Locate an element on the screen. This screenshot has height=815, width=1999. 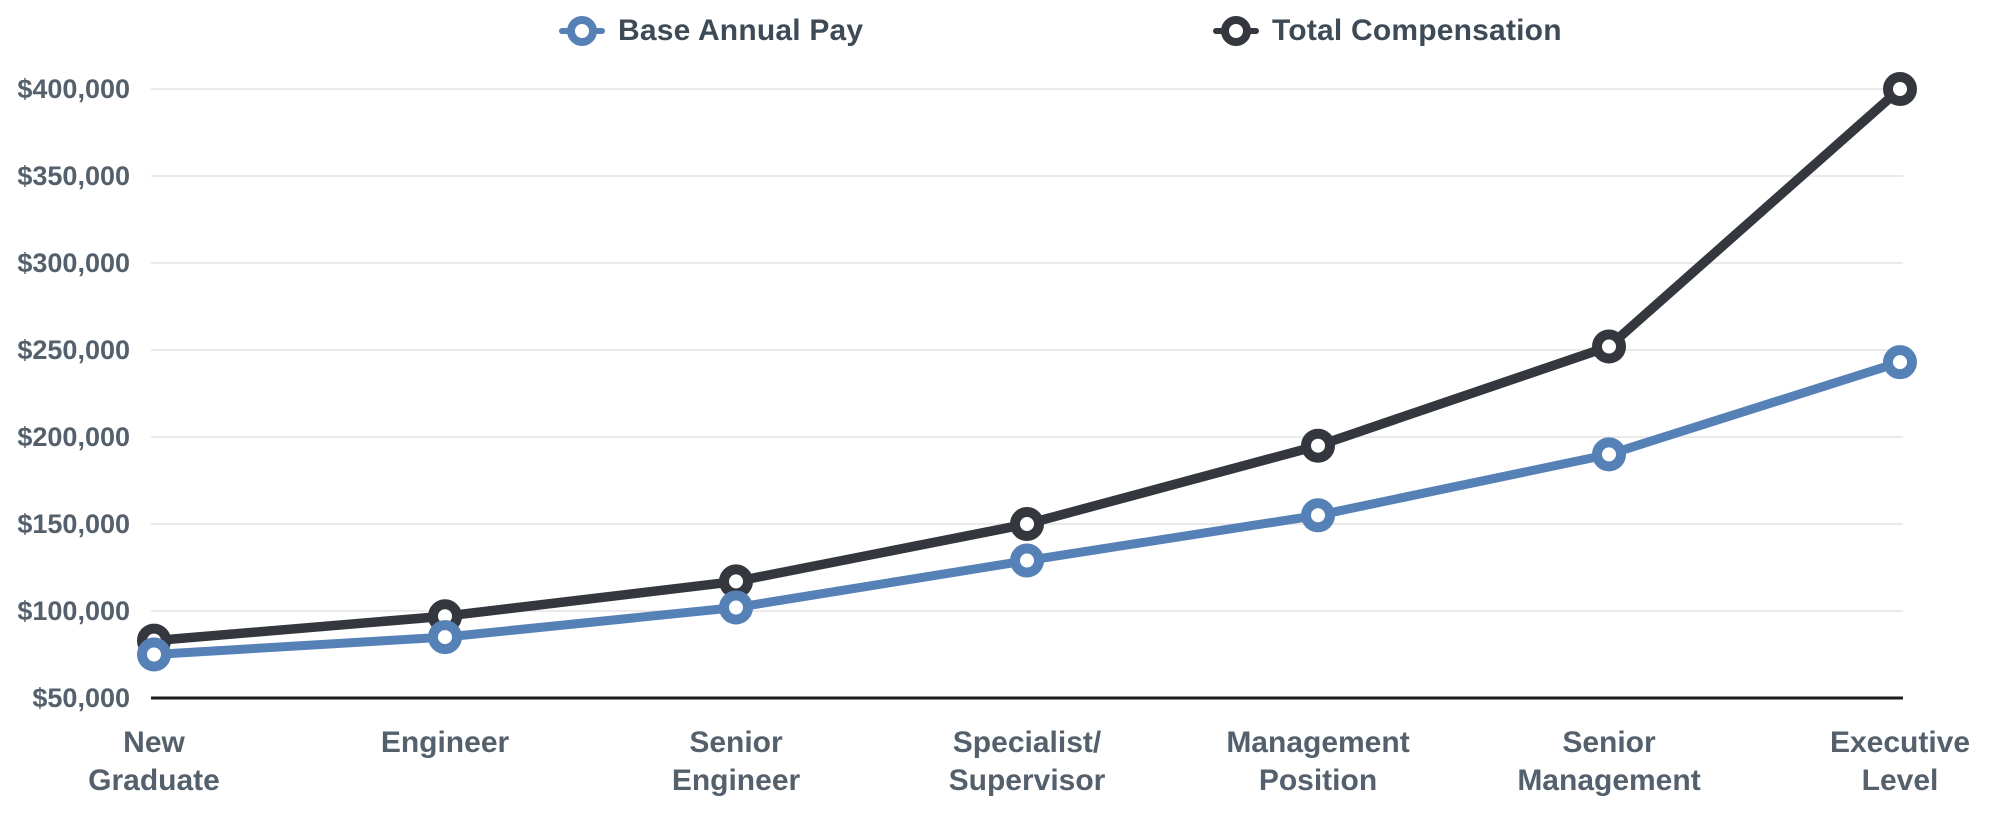
base-annual-pay-point-engineer is located at coordinates (445, 637).